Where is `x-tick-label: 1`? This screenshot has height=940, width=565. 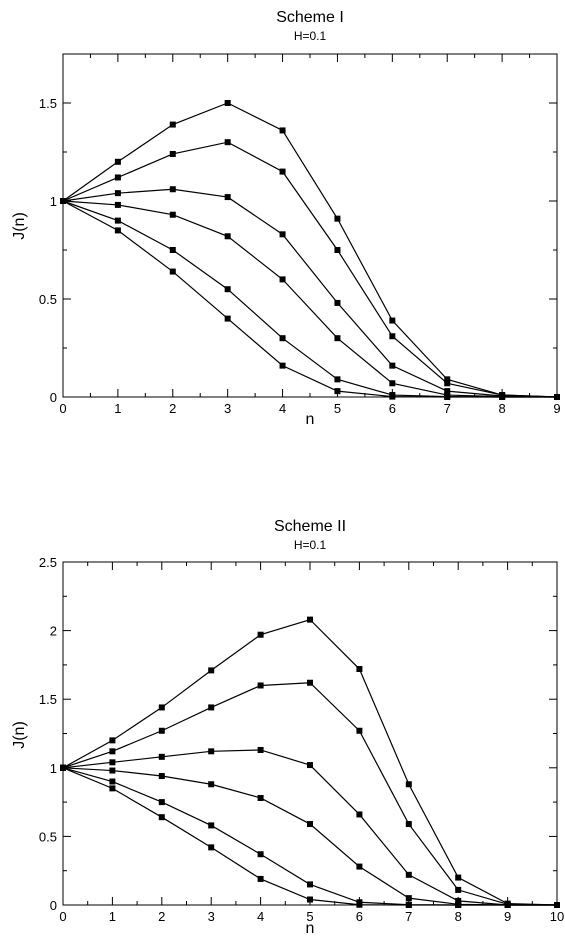
x-tick-label: 1 is located at coordinates (117, 408).